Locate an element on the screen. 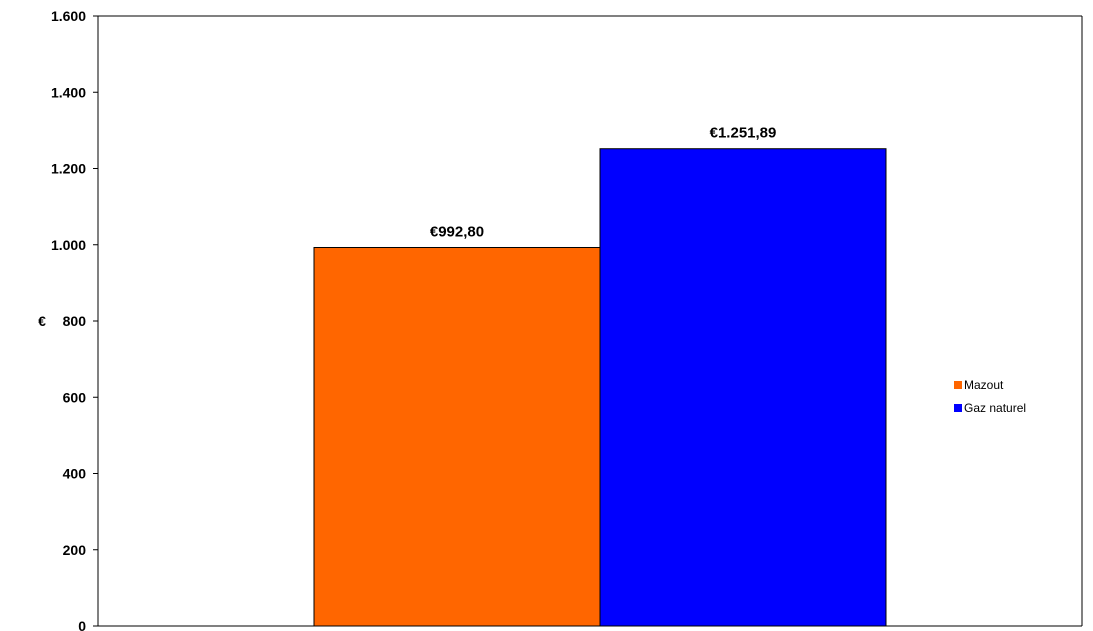 Image resolution: width=1093 pixels, height=631 pixels. y-tick-label: 200 is located at coordinates (75, 550).